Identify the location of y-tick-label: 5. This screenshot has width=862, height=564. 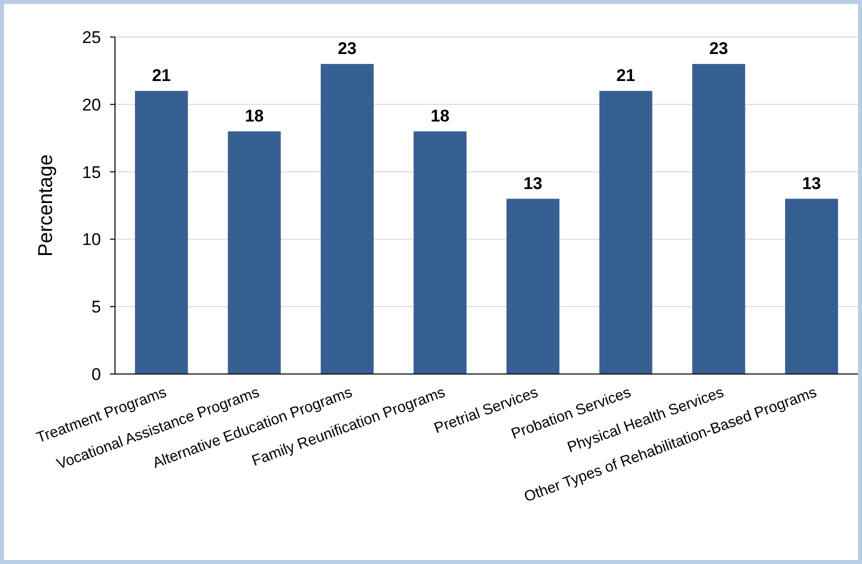
(96, 307).